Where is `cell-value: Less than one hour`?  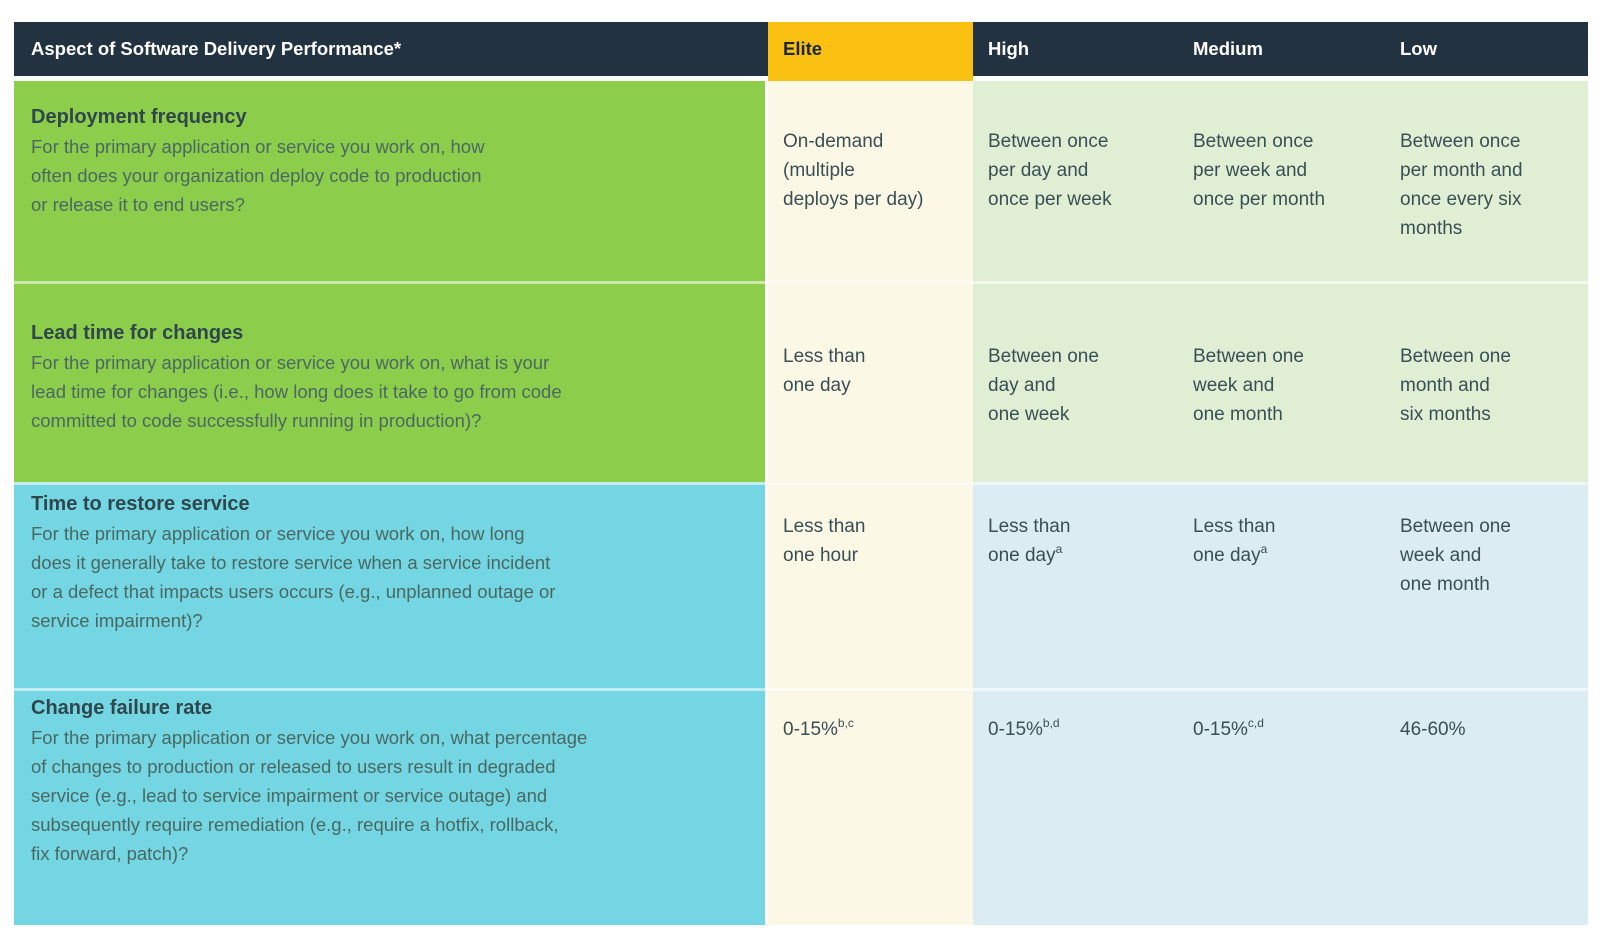 cell-value: Less than one hour is located at coordinates (824, 541).